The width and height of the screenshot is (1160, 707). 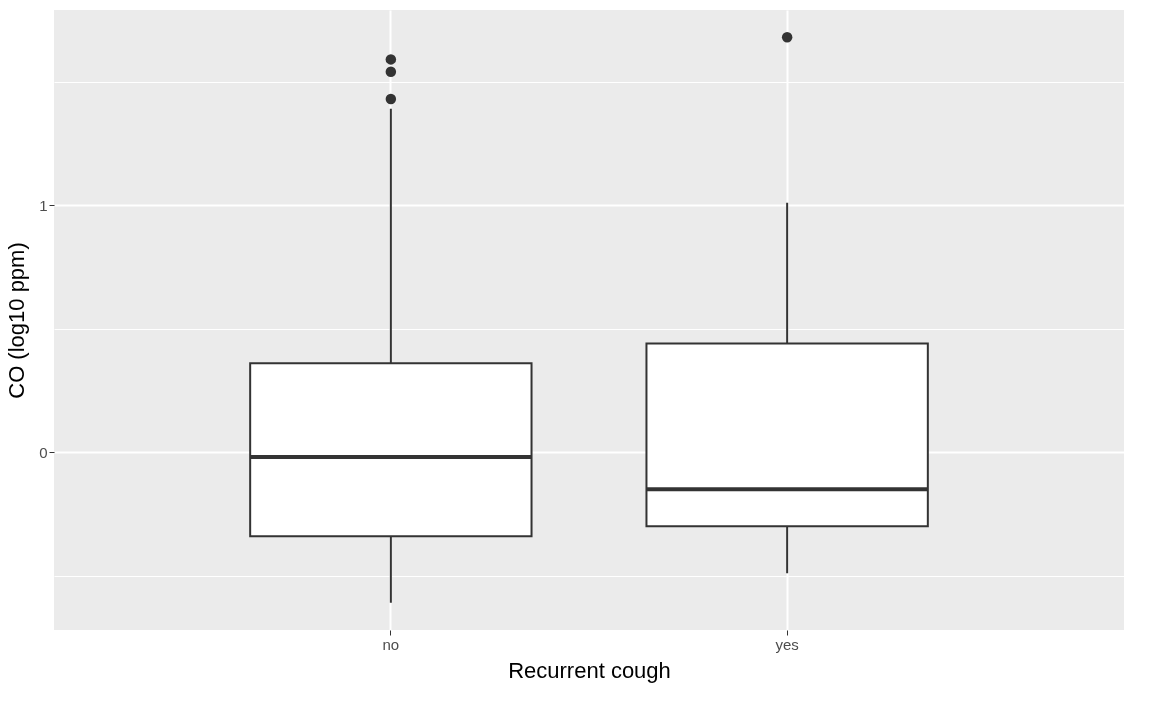 I want to click on y-tick-label: 0, so click(x=43, y=452).